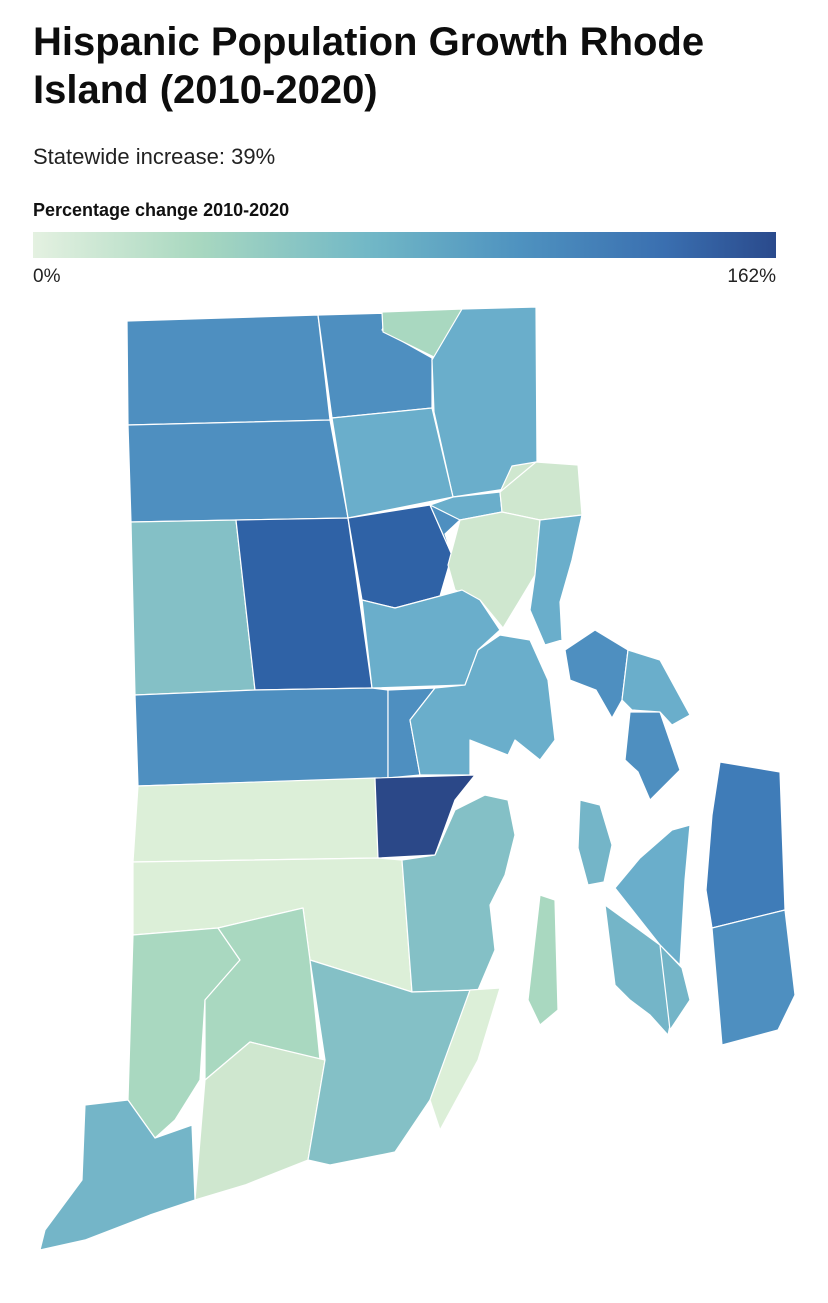  I want to click on statewide-increase: Statewide increase: 39%, so click(154, 156).